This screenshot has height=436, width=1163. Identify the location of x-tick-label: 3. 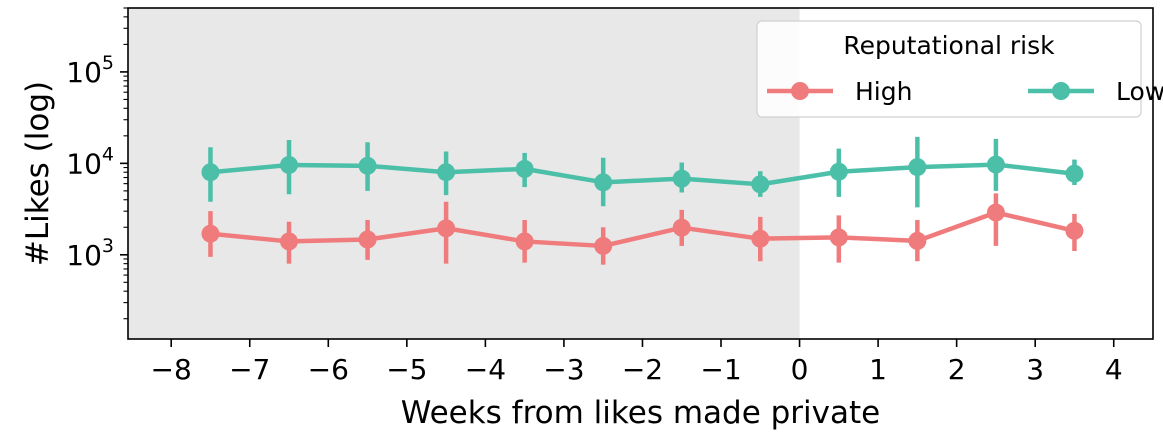
(1035, 369).